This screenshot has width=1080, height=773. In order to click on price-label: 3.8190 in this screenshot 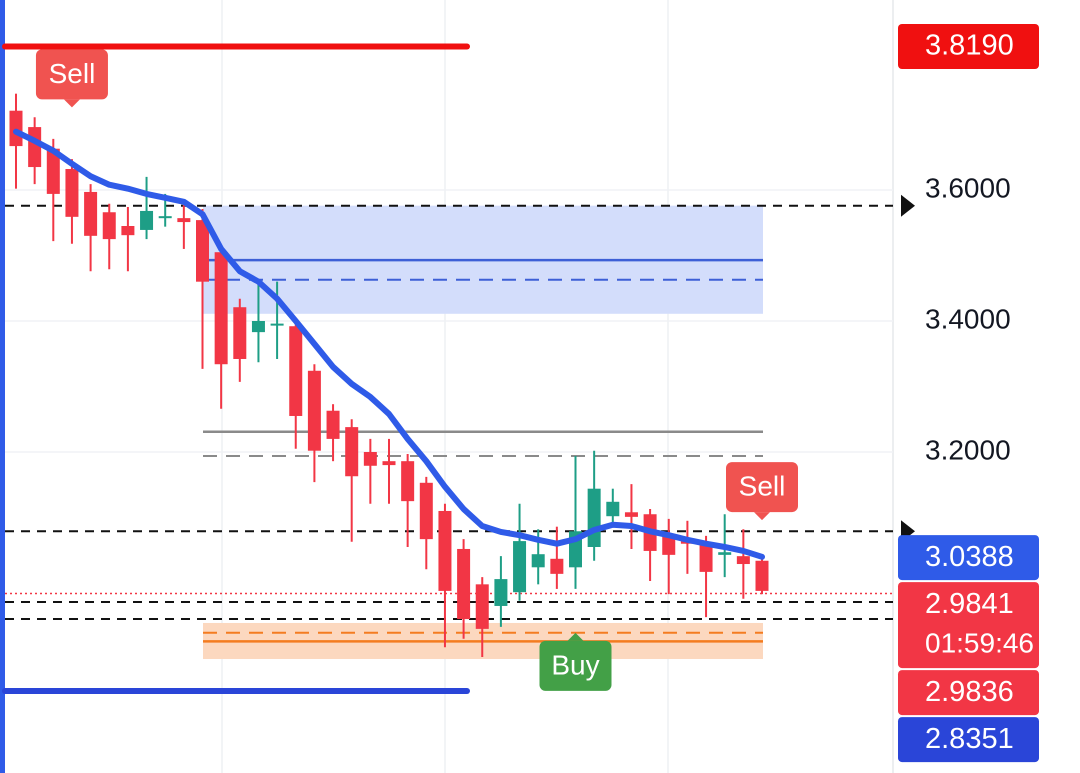, I will do `click(969, 46)`.